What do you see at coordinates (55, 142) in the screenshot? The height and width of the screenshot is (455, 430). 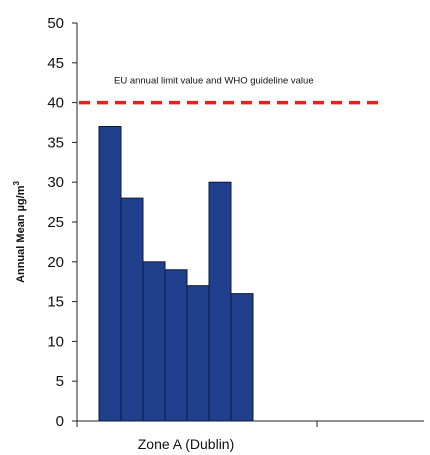 I see `y-tick-label: 35` at bounding box center [55, 142].